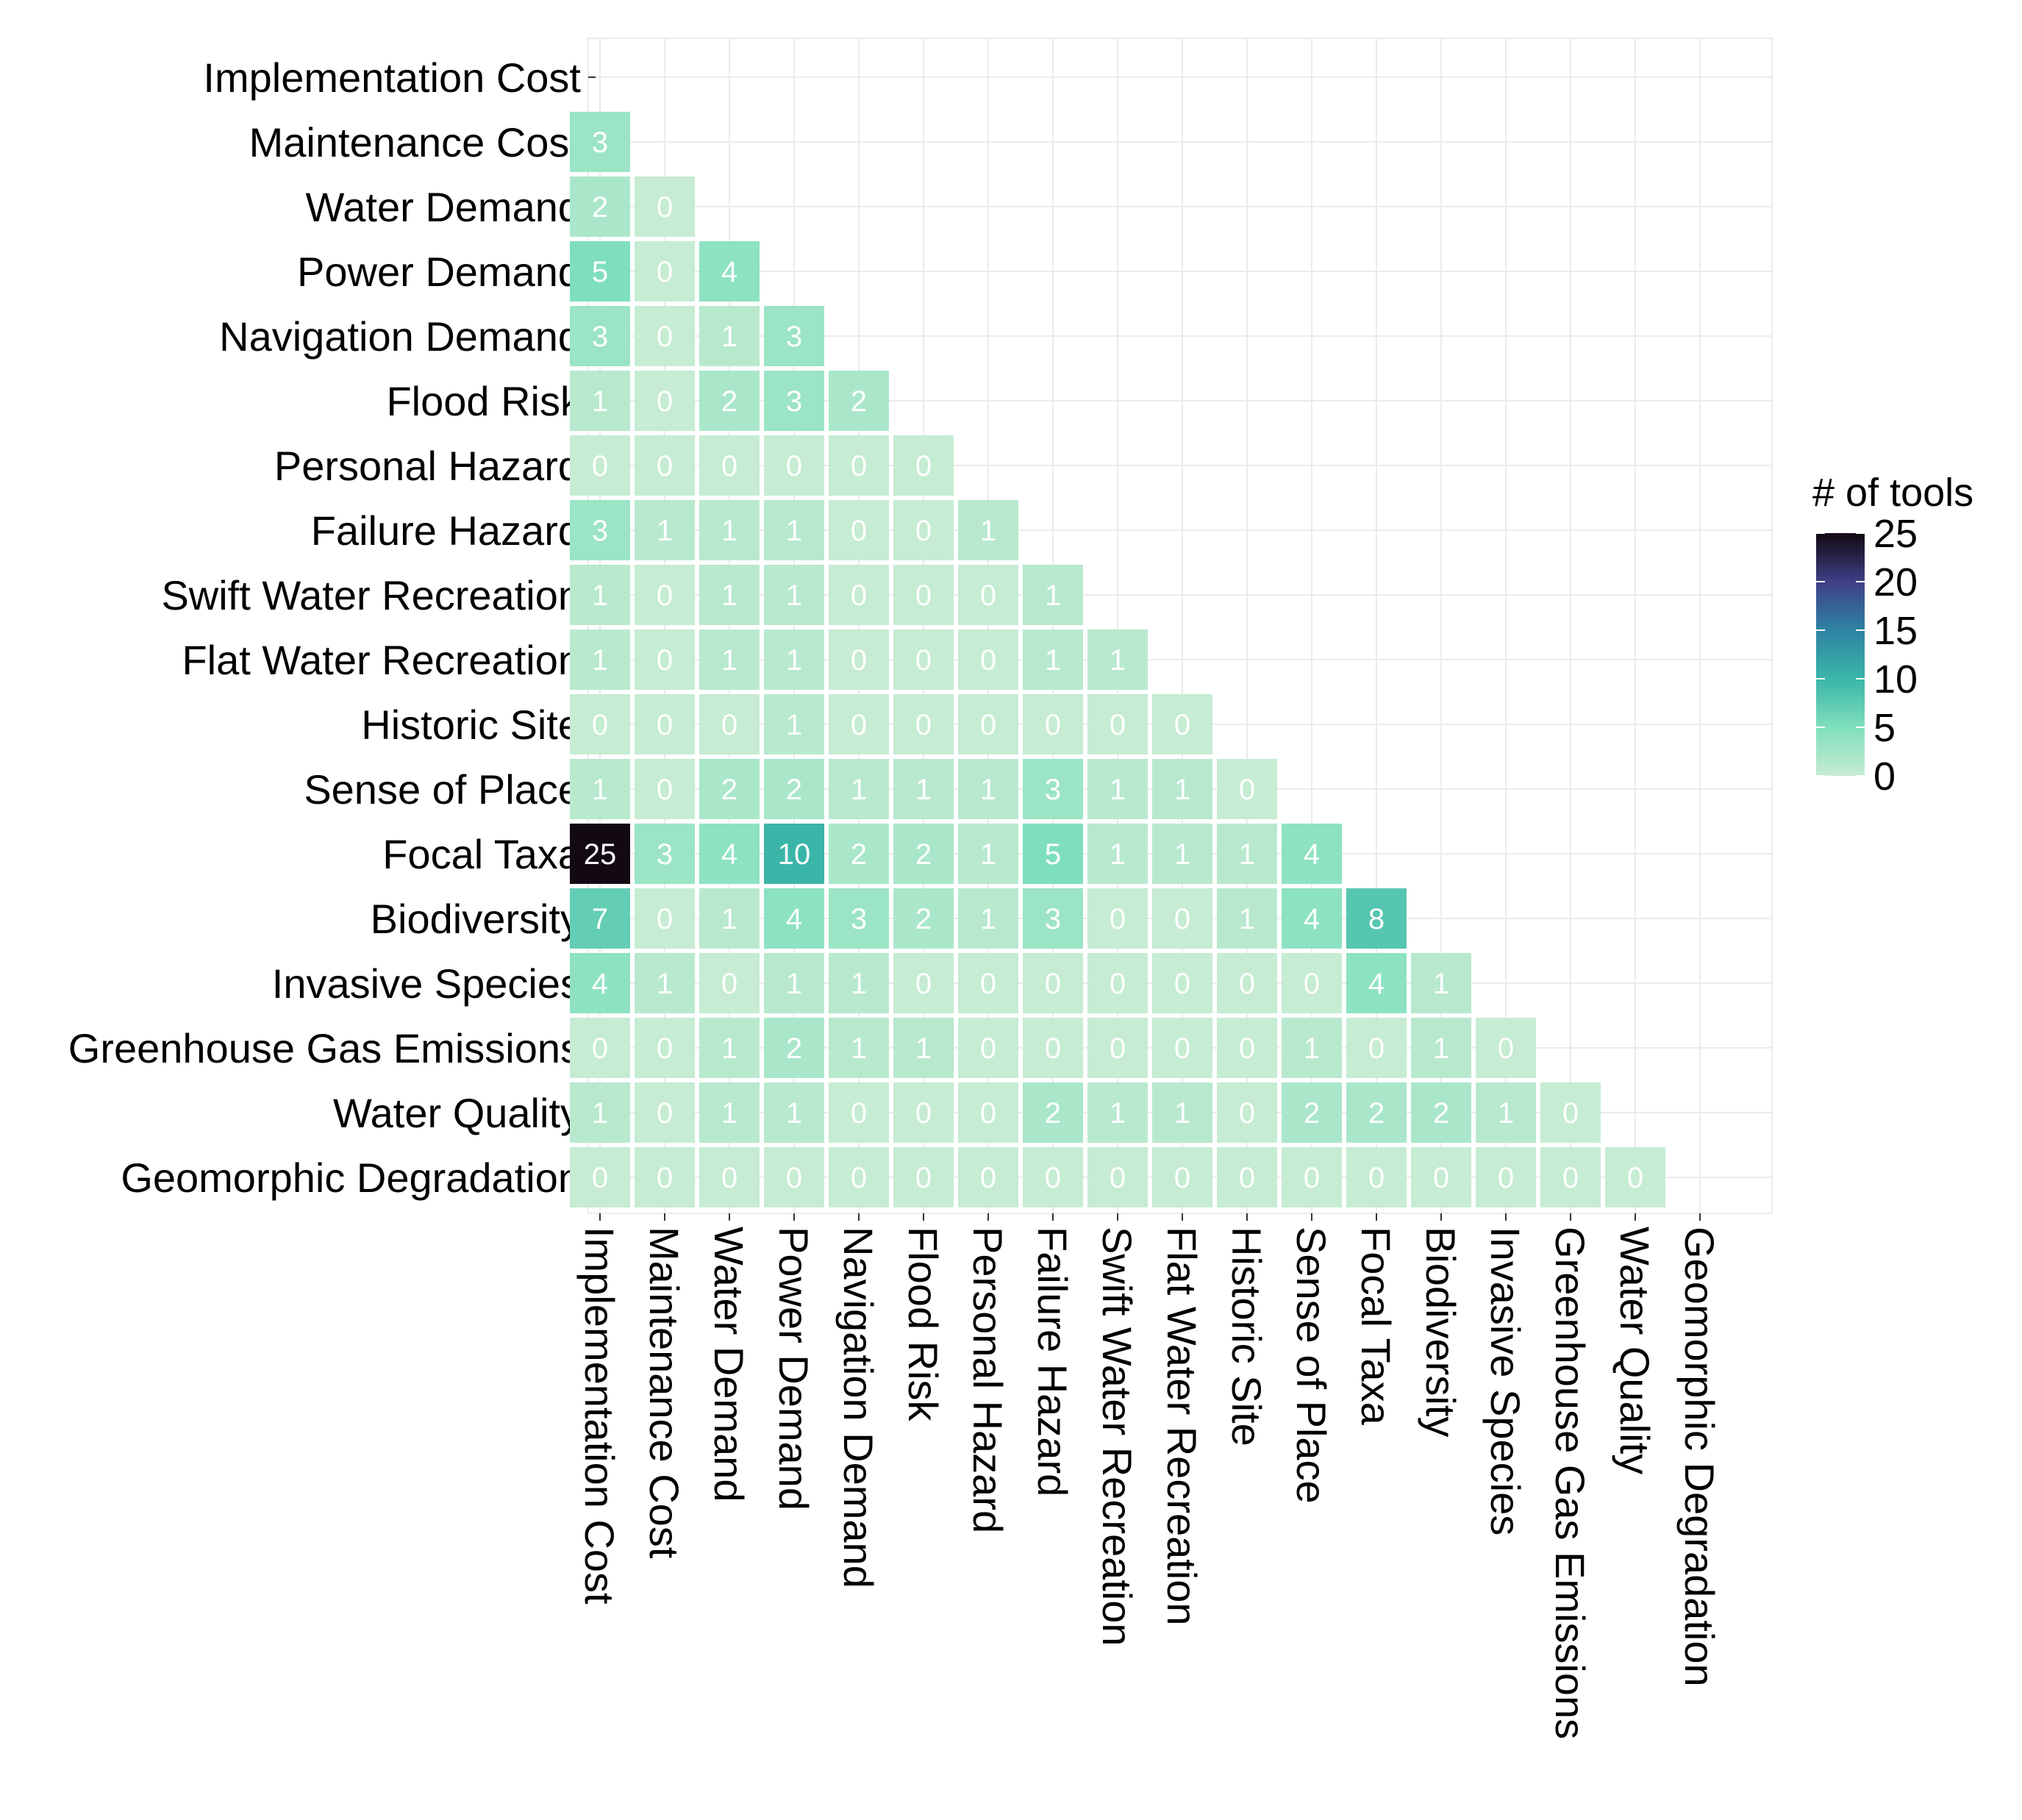 Image resolution: width=2022 pixels, height=1820 pixels. I want to click on cell-value-label: 3, so click(600, 531).